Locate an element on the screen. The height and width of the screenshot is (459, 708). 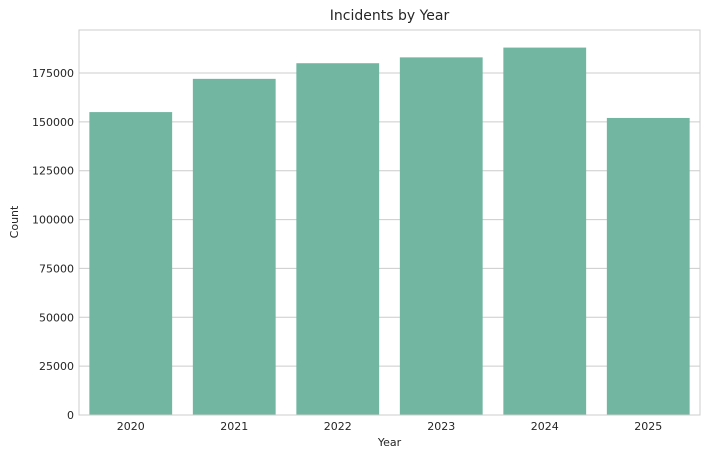
x-tick-label: 2023 is located at coordinates (441, 426).